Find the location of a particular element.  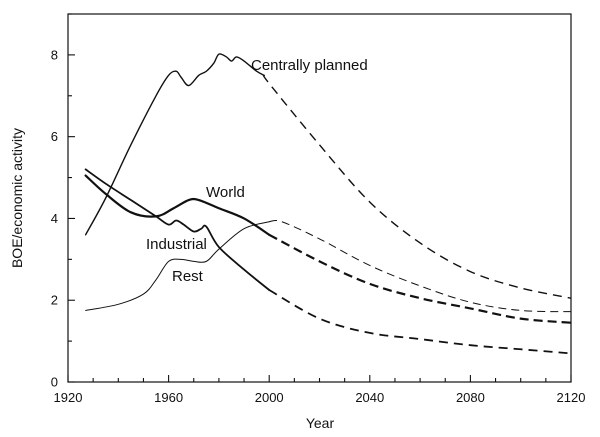

x-tick-label: 1920 is located at coordinates (68, 397).